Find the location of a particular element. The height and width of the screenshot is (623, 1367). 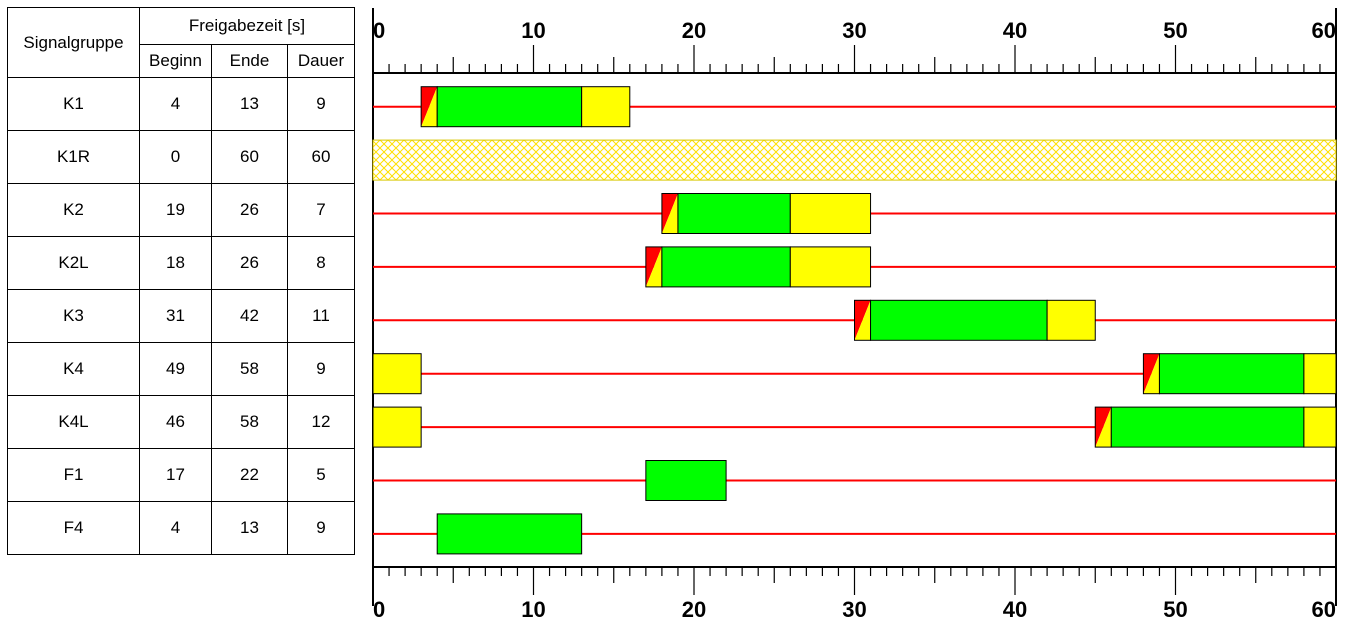

signal-row-k1r is located at coordinates (854, 160).